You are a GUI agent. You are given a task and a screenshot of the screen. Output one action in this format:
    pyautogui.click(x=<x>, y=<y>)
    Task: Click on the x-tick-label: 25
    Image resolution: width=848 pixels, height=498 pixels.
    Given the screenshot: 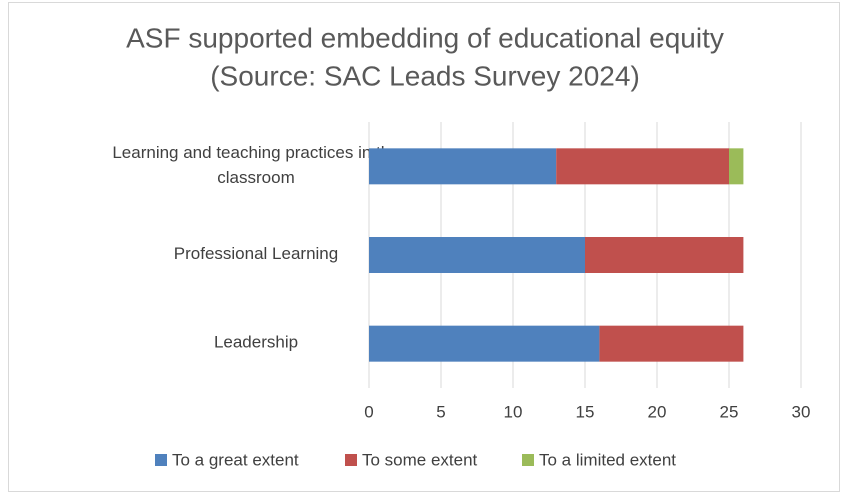 What is the action you would take?
    pyautogui.click(x=729, y=411)
    